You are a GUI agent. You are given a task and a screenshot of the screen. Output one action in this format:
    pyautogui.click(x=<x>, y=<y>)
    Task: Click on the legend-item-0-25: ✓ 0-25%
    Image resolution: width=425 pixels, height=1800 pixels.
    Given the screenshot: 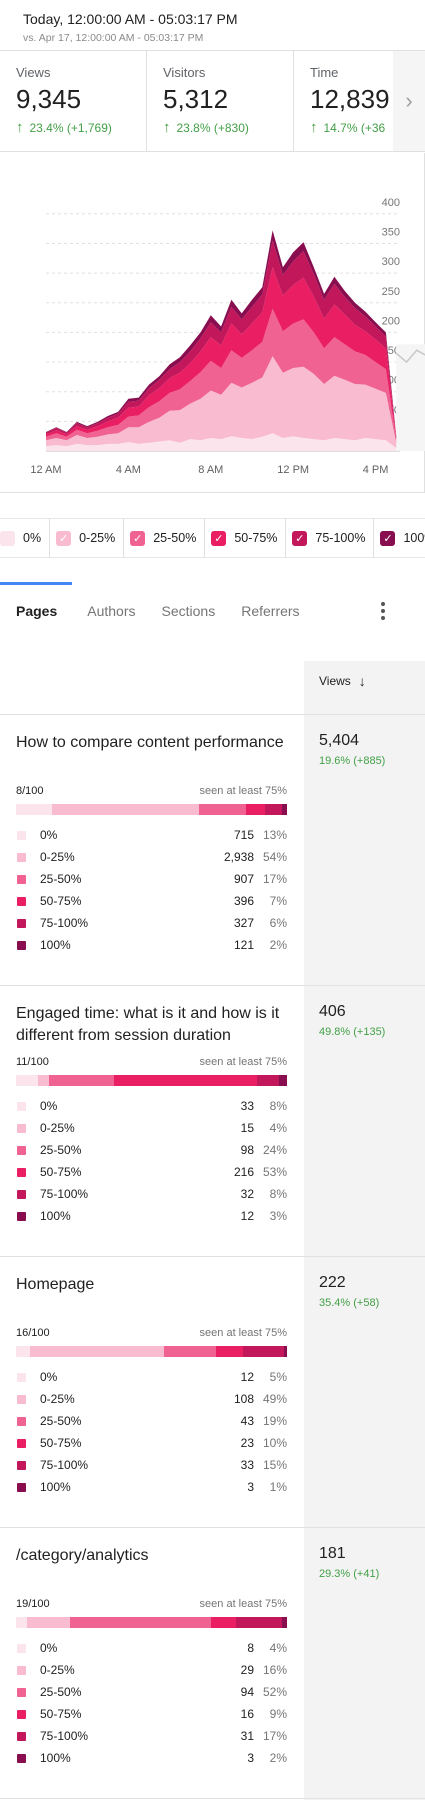 What is the action you would take?
    pyautogui.click(x=87, y=538)
    